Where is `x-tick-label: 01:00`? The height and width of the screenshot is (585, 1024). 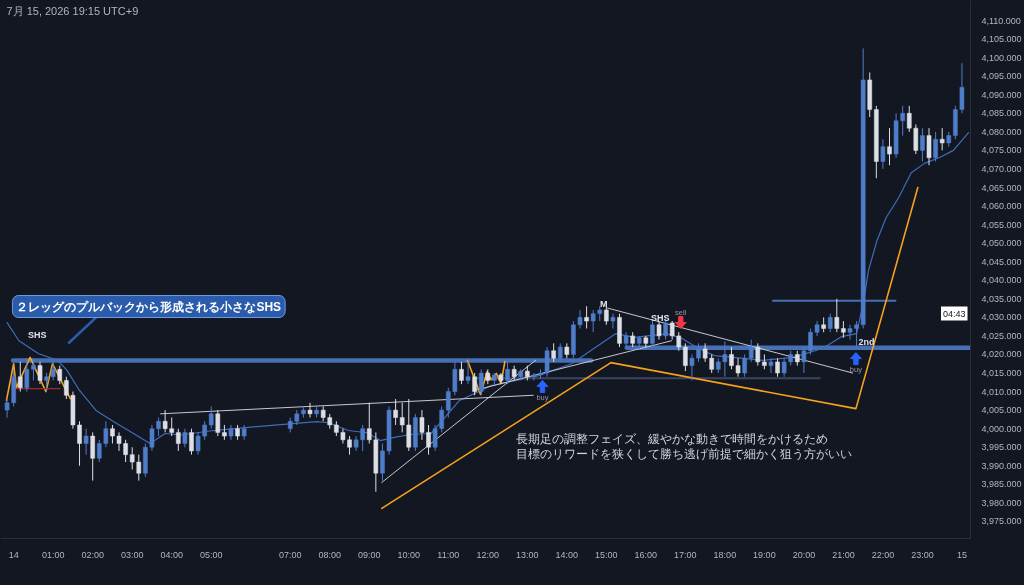 x-tick-label: 01:00 is located at coordinates (53, 554).